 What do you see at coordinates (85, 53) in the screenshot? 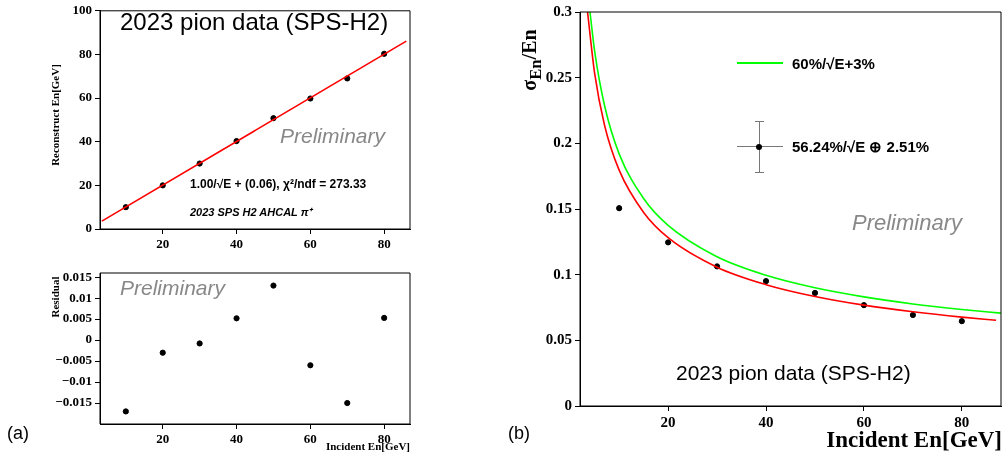
I see `y-tick-label: 80` at bounding box center [85, 53].